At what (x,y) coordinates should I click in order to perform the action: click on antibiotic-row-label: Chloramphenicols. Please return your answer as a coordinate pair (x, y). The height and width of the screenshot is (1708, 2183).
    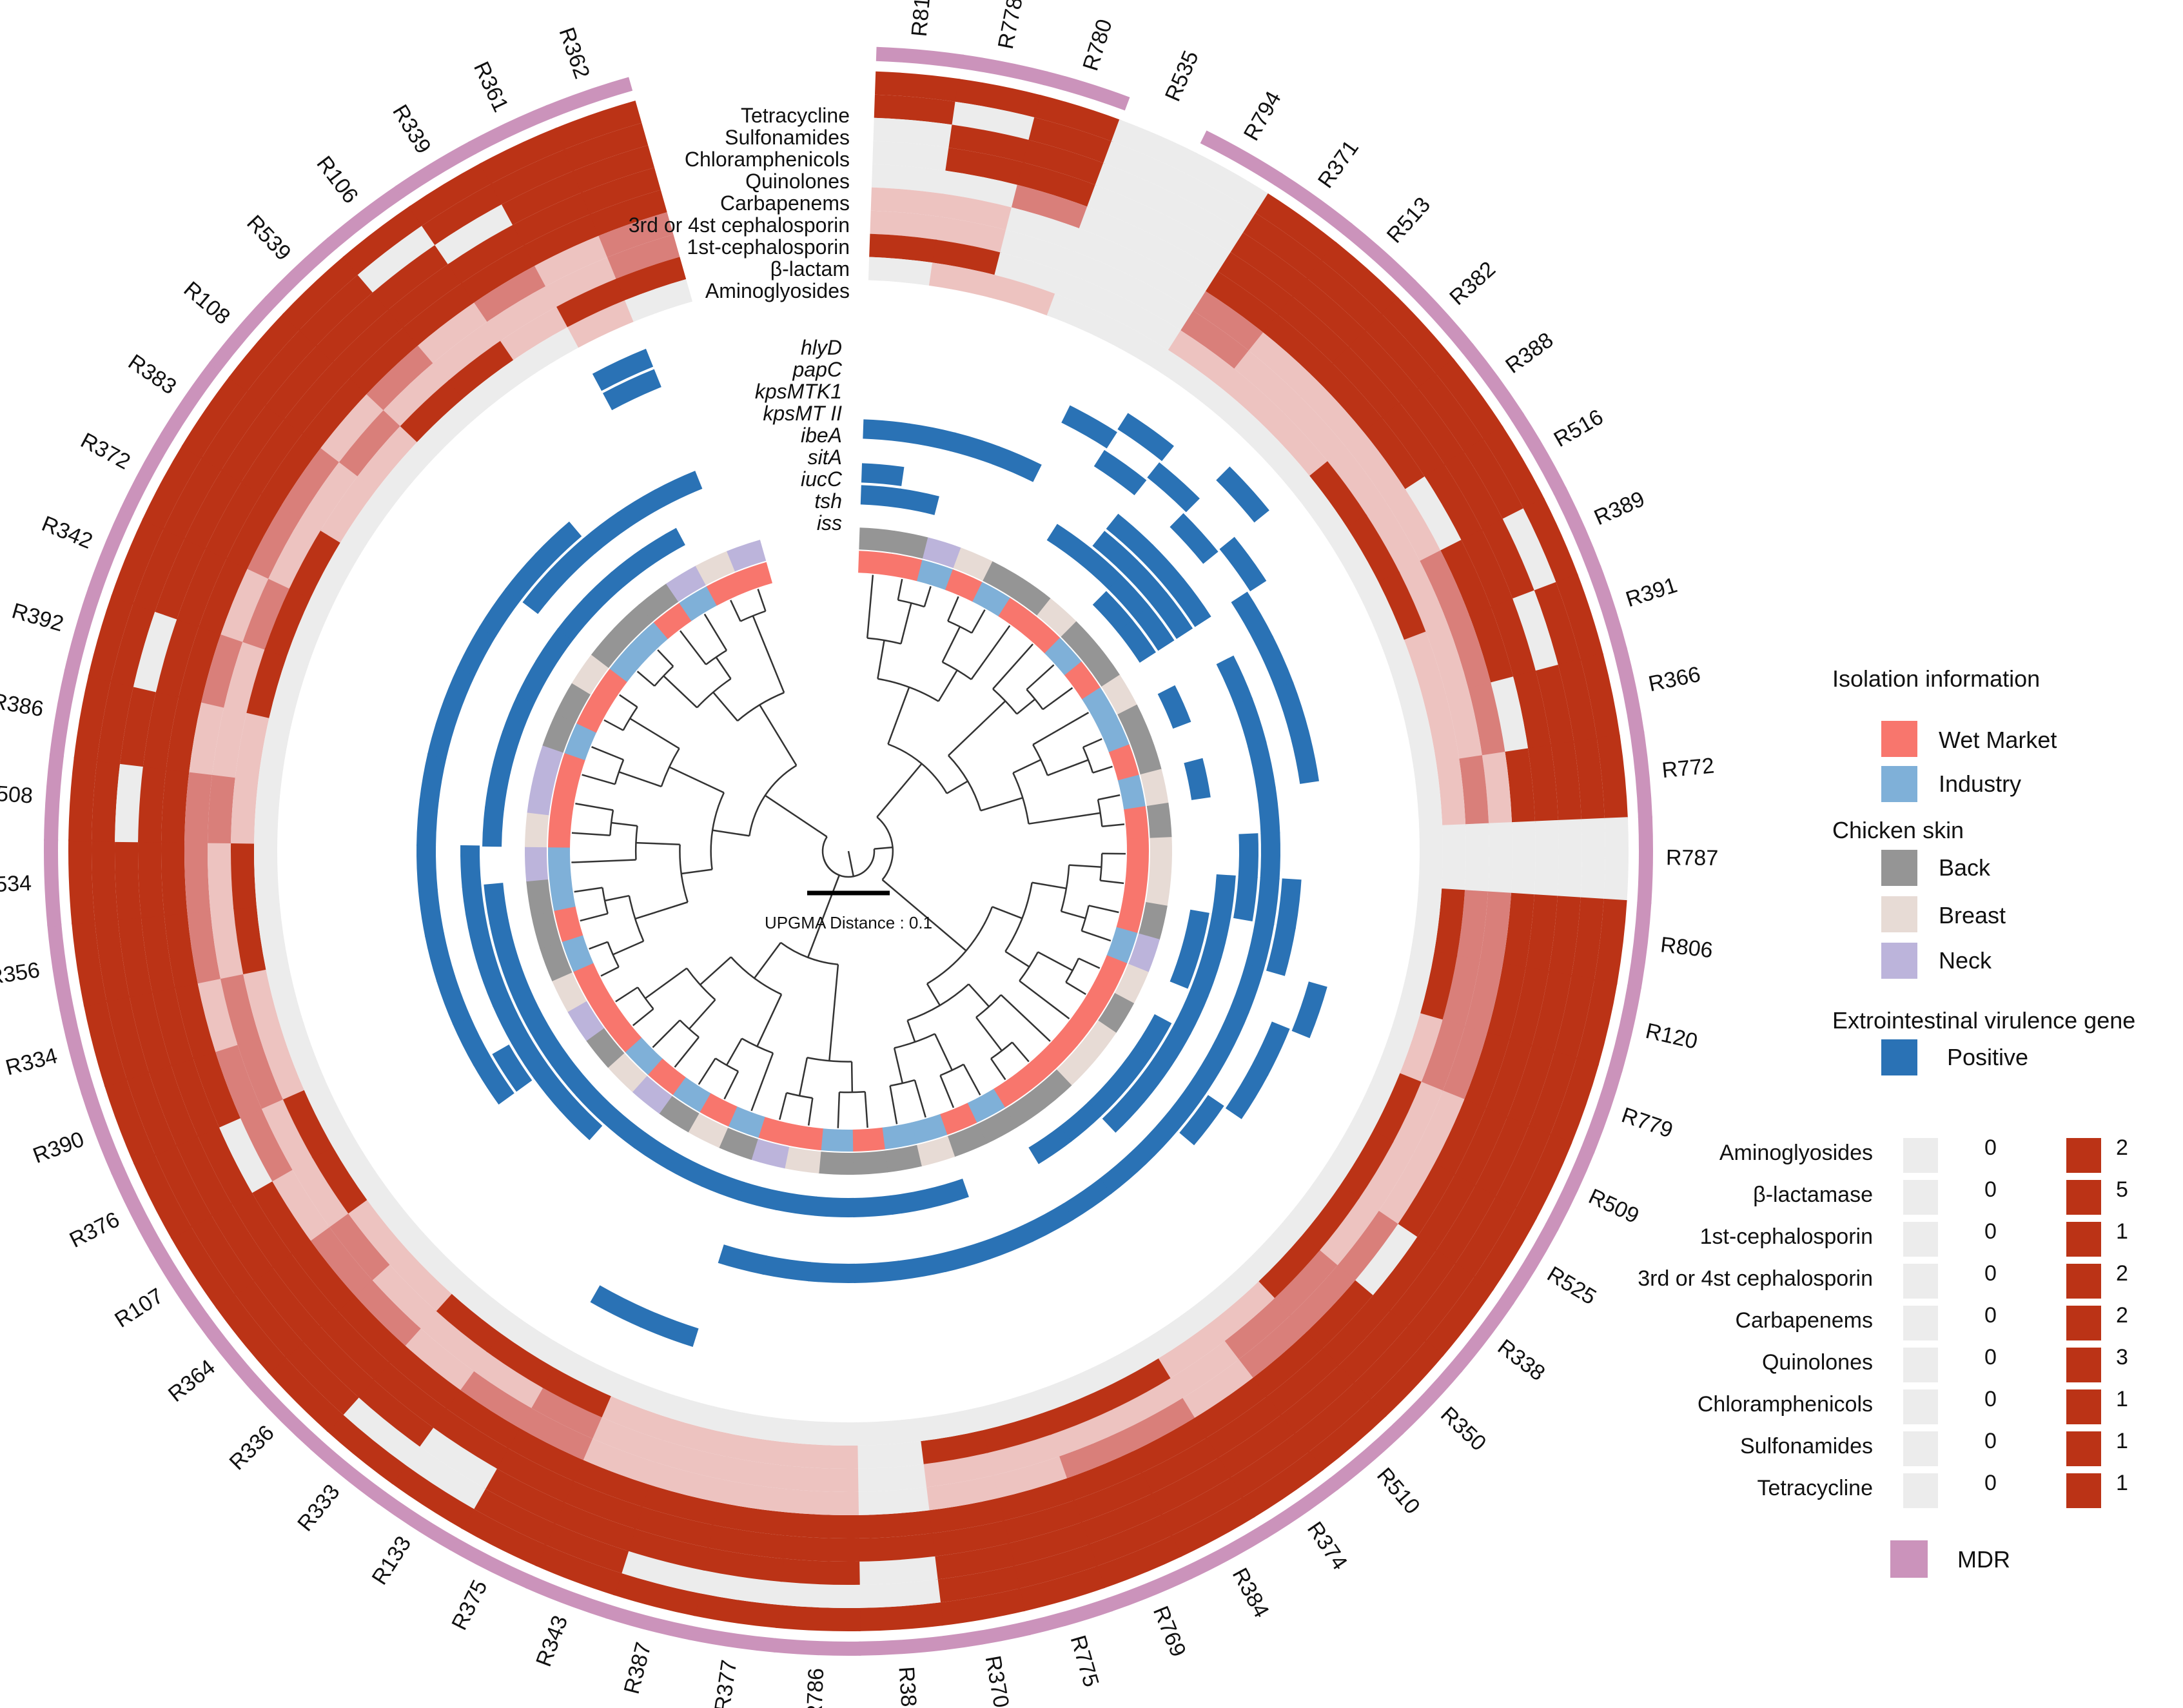
    Looking at the image, I should click on (767, 159).